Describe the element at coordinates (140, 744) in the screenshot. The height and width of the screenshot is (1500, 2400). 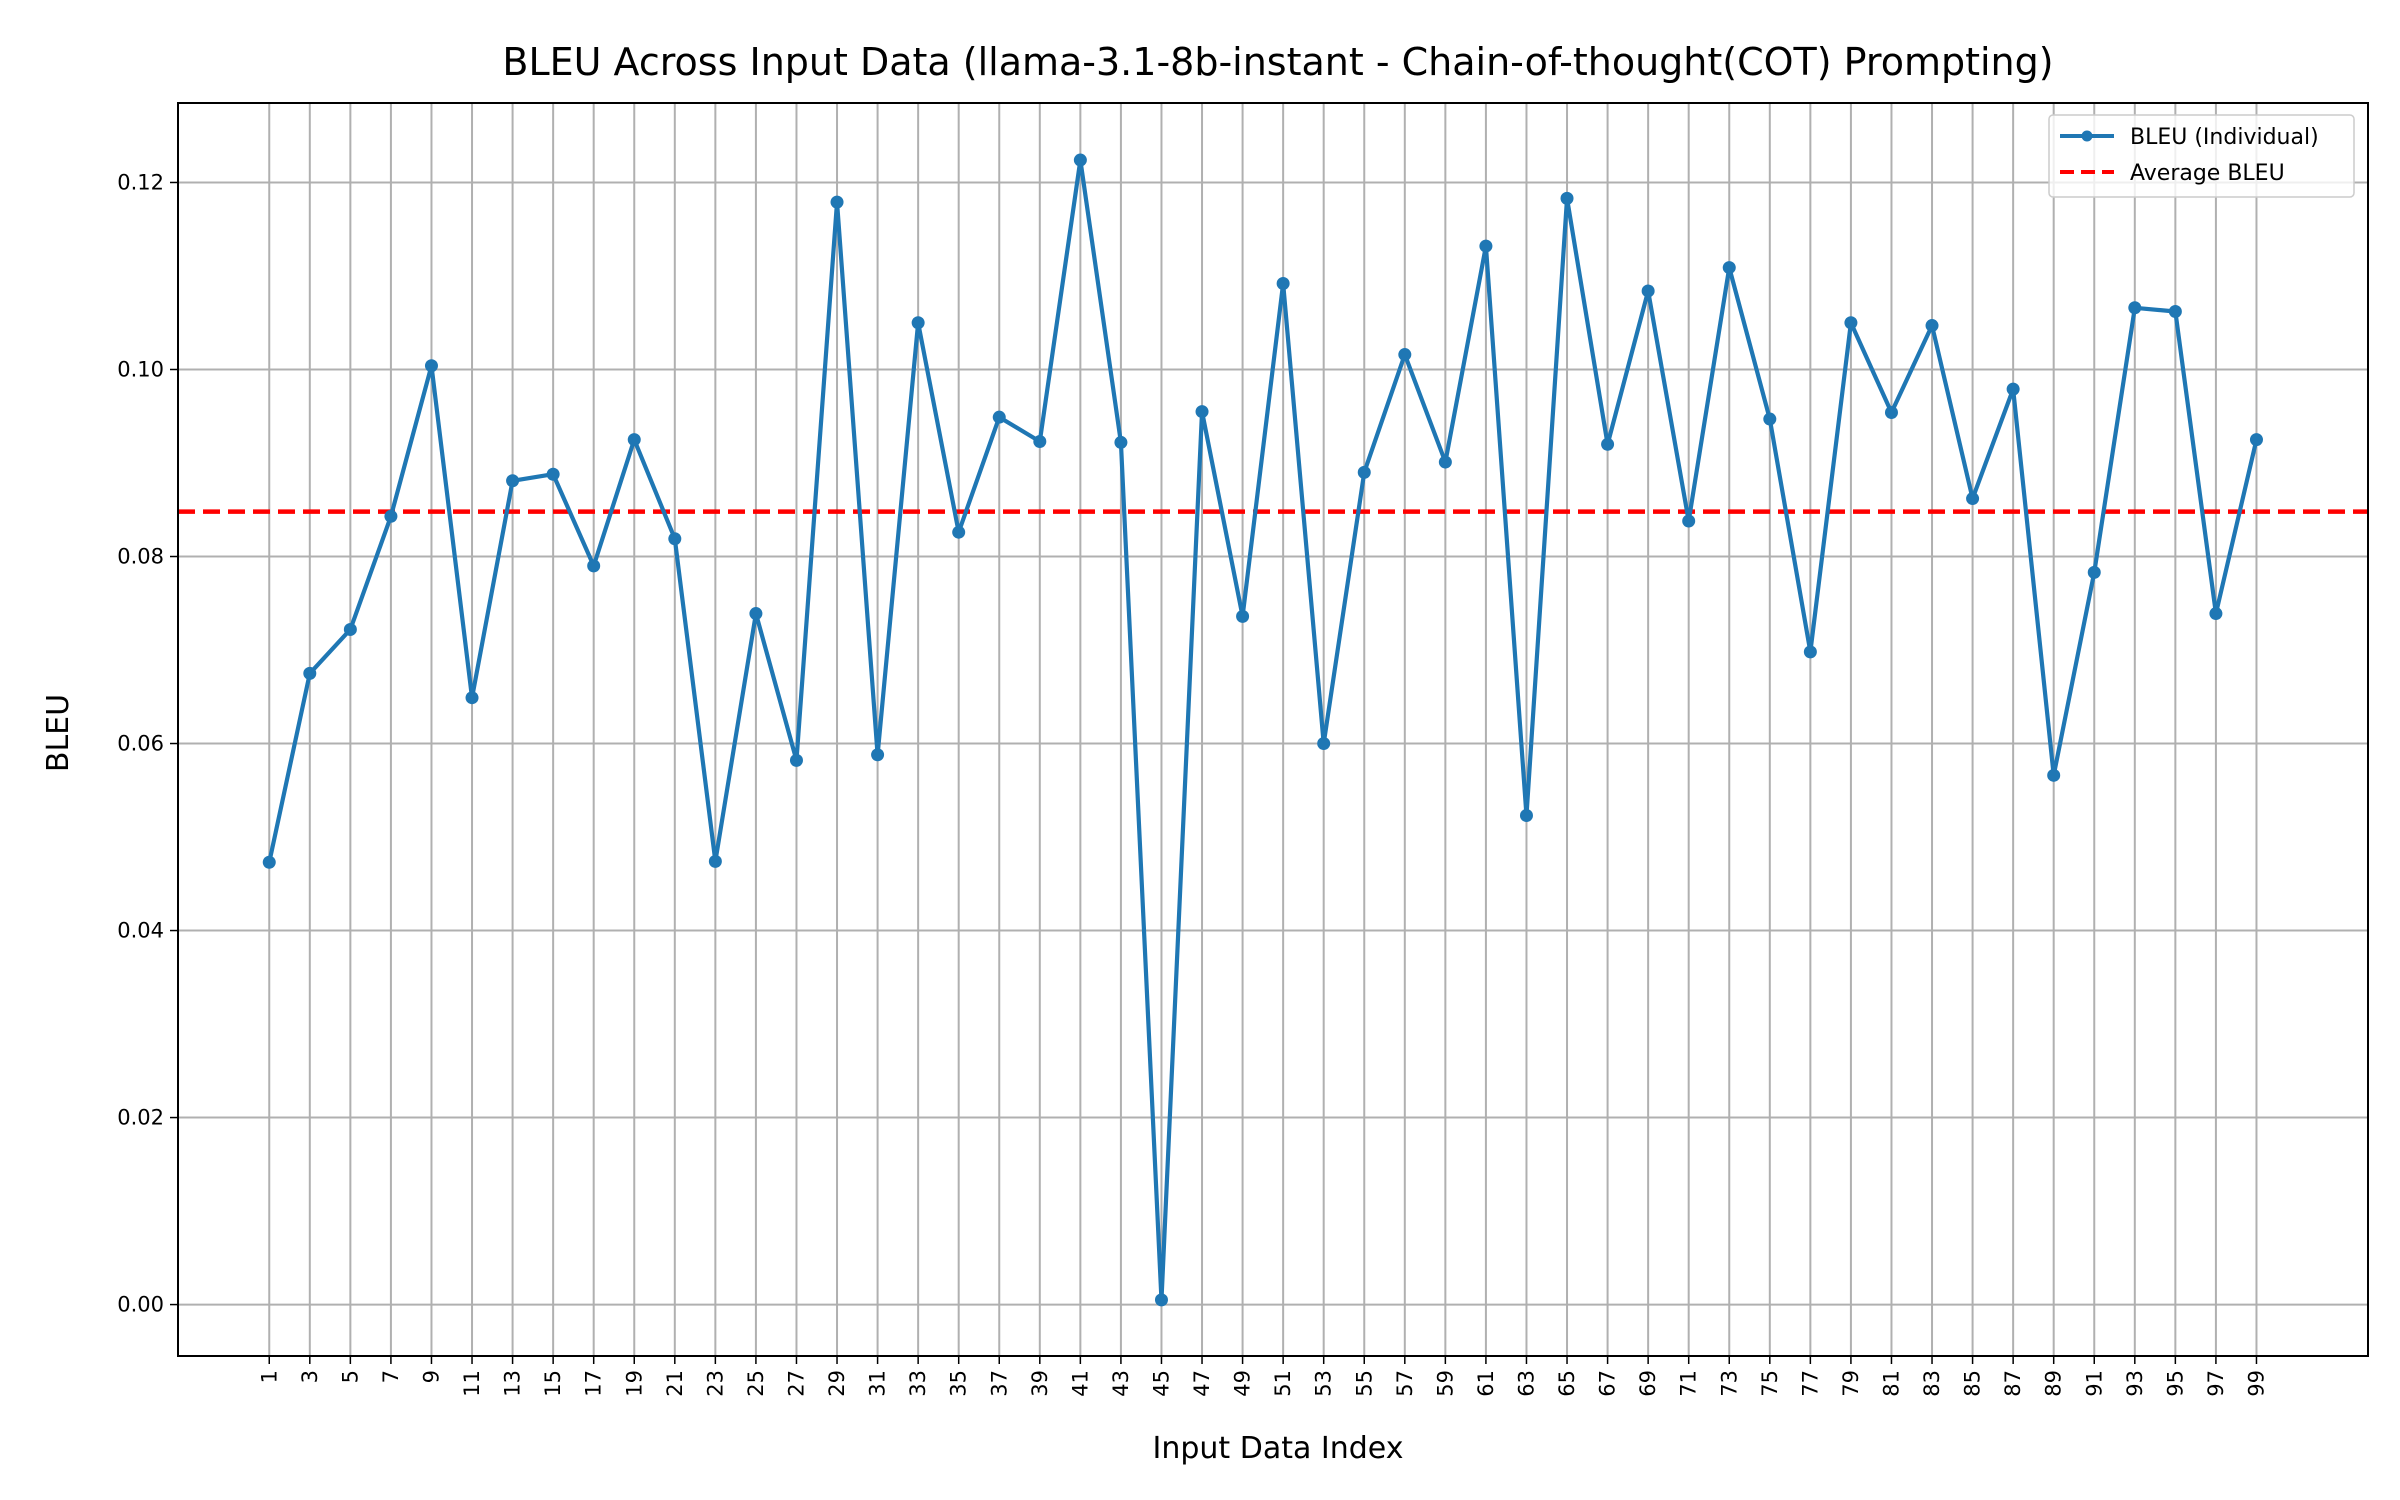
I see `y-tick-label: 0.06` at that location.